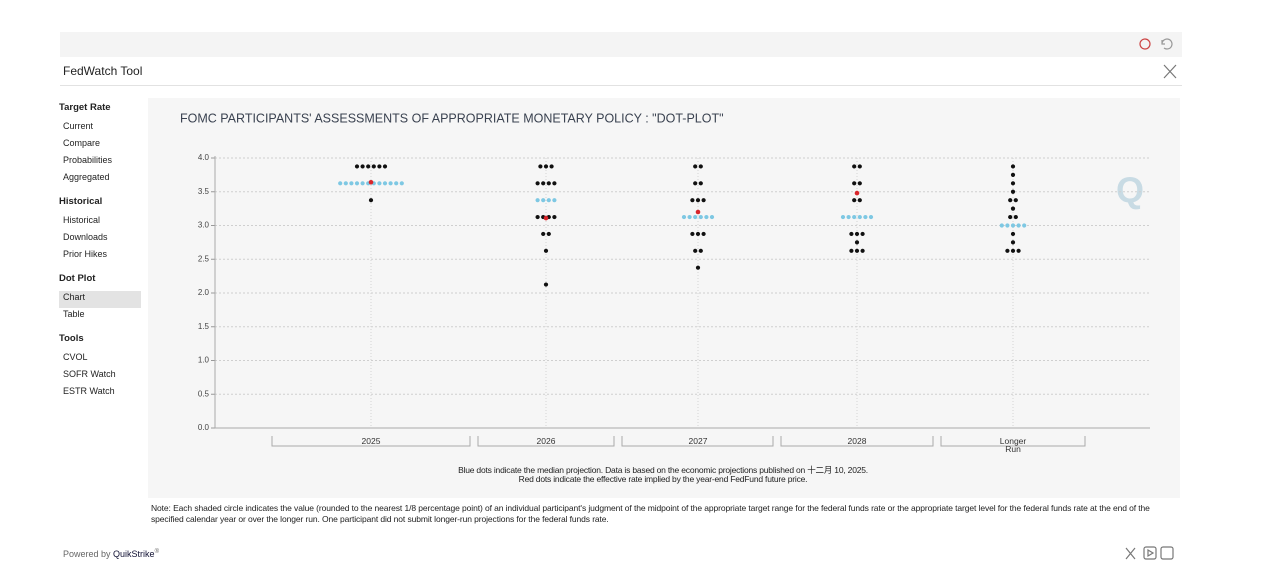  Describe the element at coordinates (88, 160) in the screenshot. I see `nav-item: Probabilities` at that location.